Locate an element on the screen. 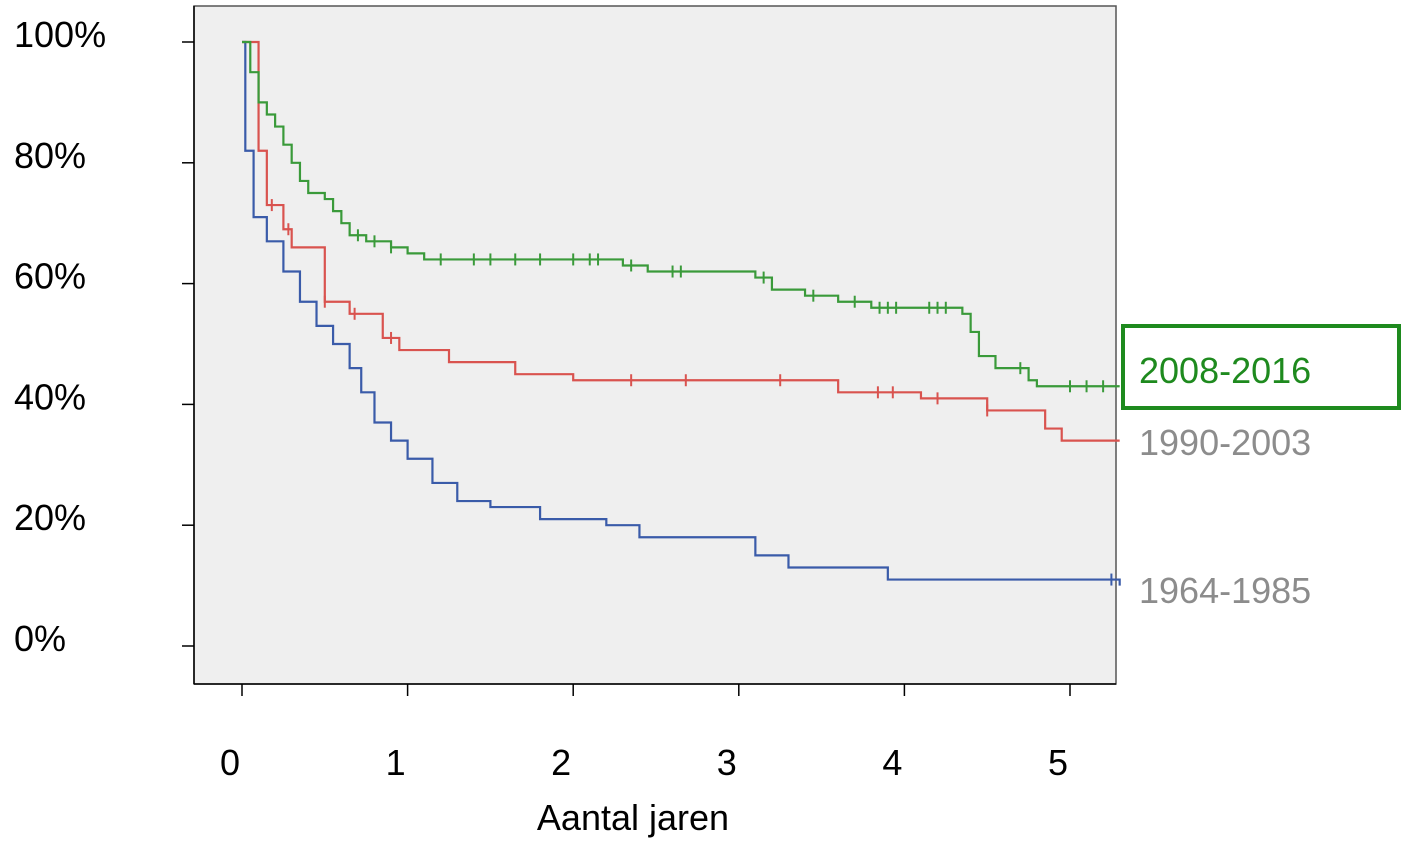 Image resolution: width=1405 pixels, height=841 pixels. legend-highlight-box is located at coordinates (1261, 367).